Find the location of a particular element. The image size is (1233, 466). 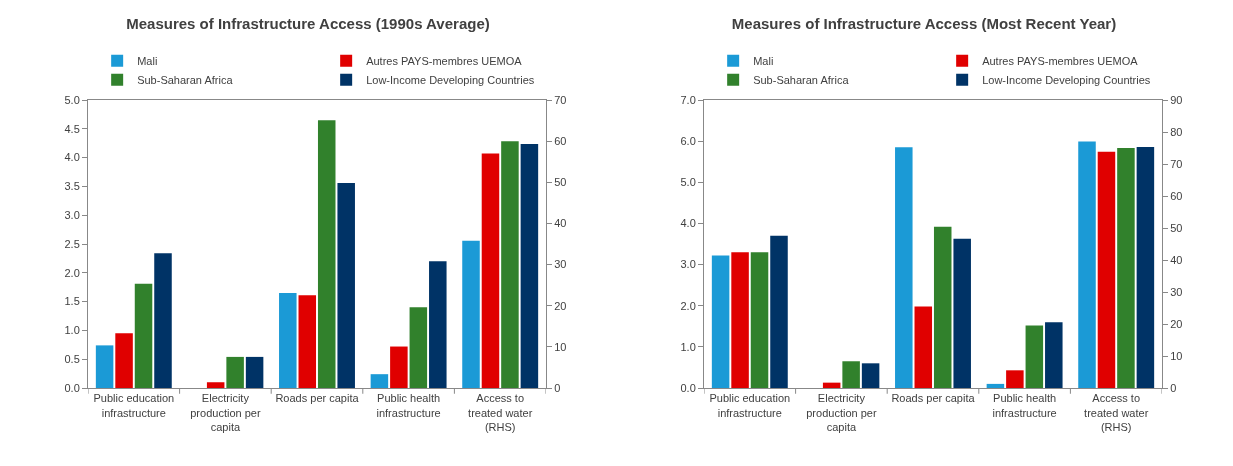

y-tick-label: 1.5 is located at coordinates (72, 301).